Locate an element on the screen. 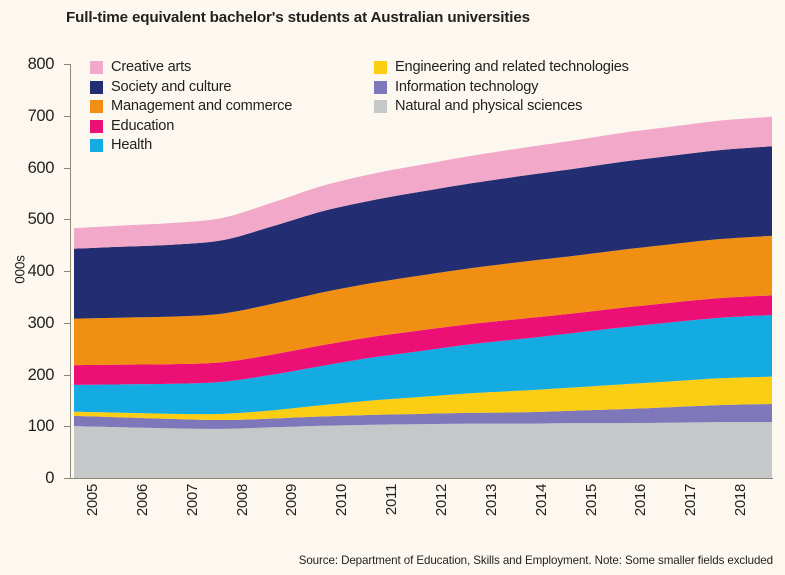  x-tick-label: 2011 is located at coordinates (392, 500).